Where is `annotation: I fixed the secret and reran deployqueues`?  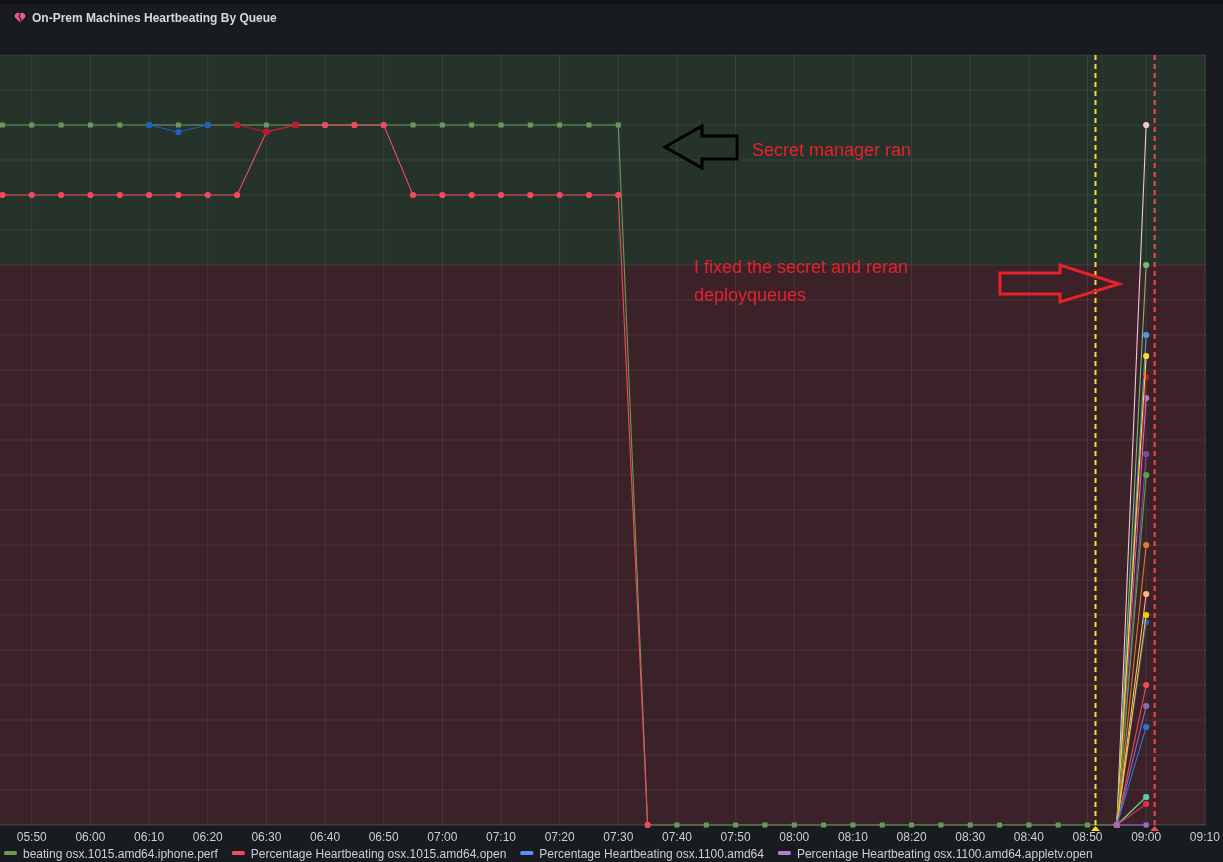
annotation: I fixed the secret and reran deployqueues is located at coordinates (801, 281).